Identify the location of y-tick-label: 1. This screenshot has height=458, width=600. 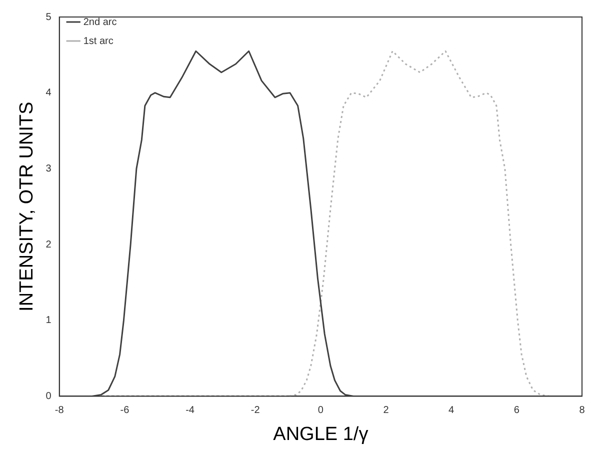
(49, 320).